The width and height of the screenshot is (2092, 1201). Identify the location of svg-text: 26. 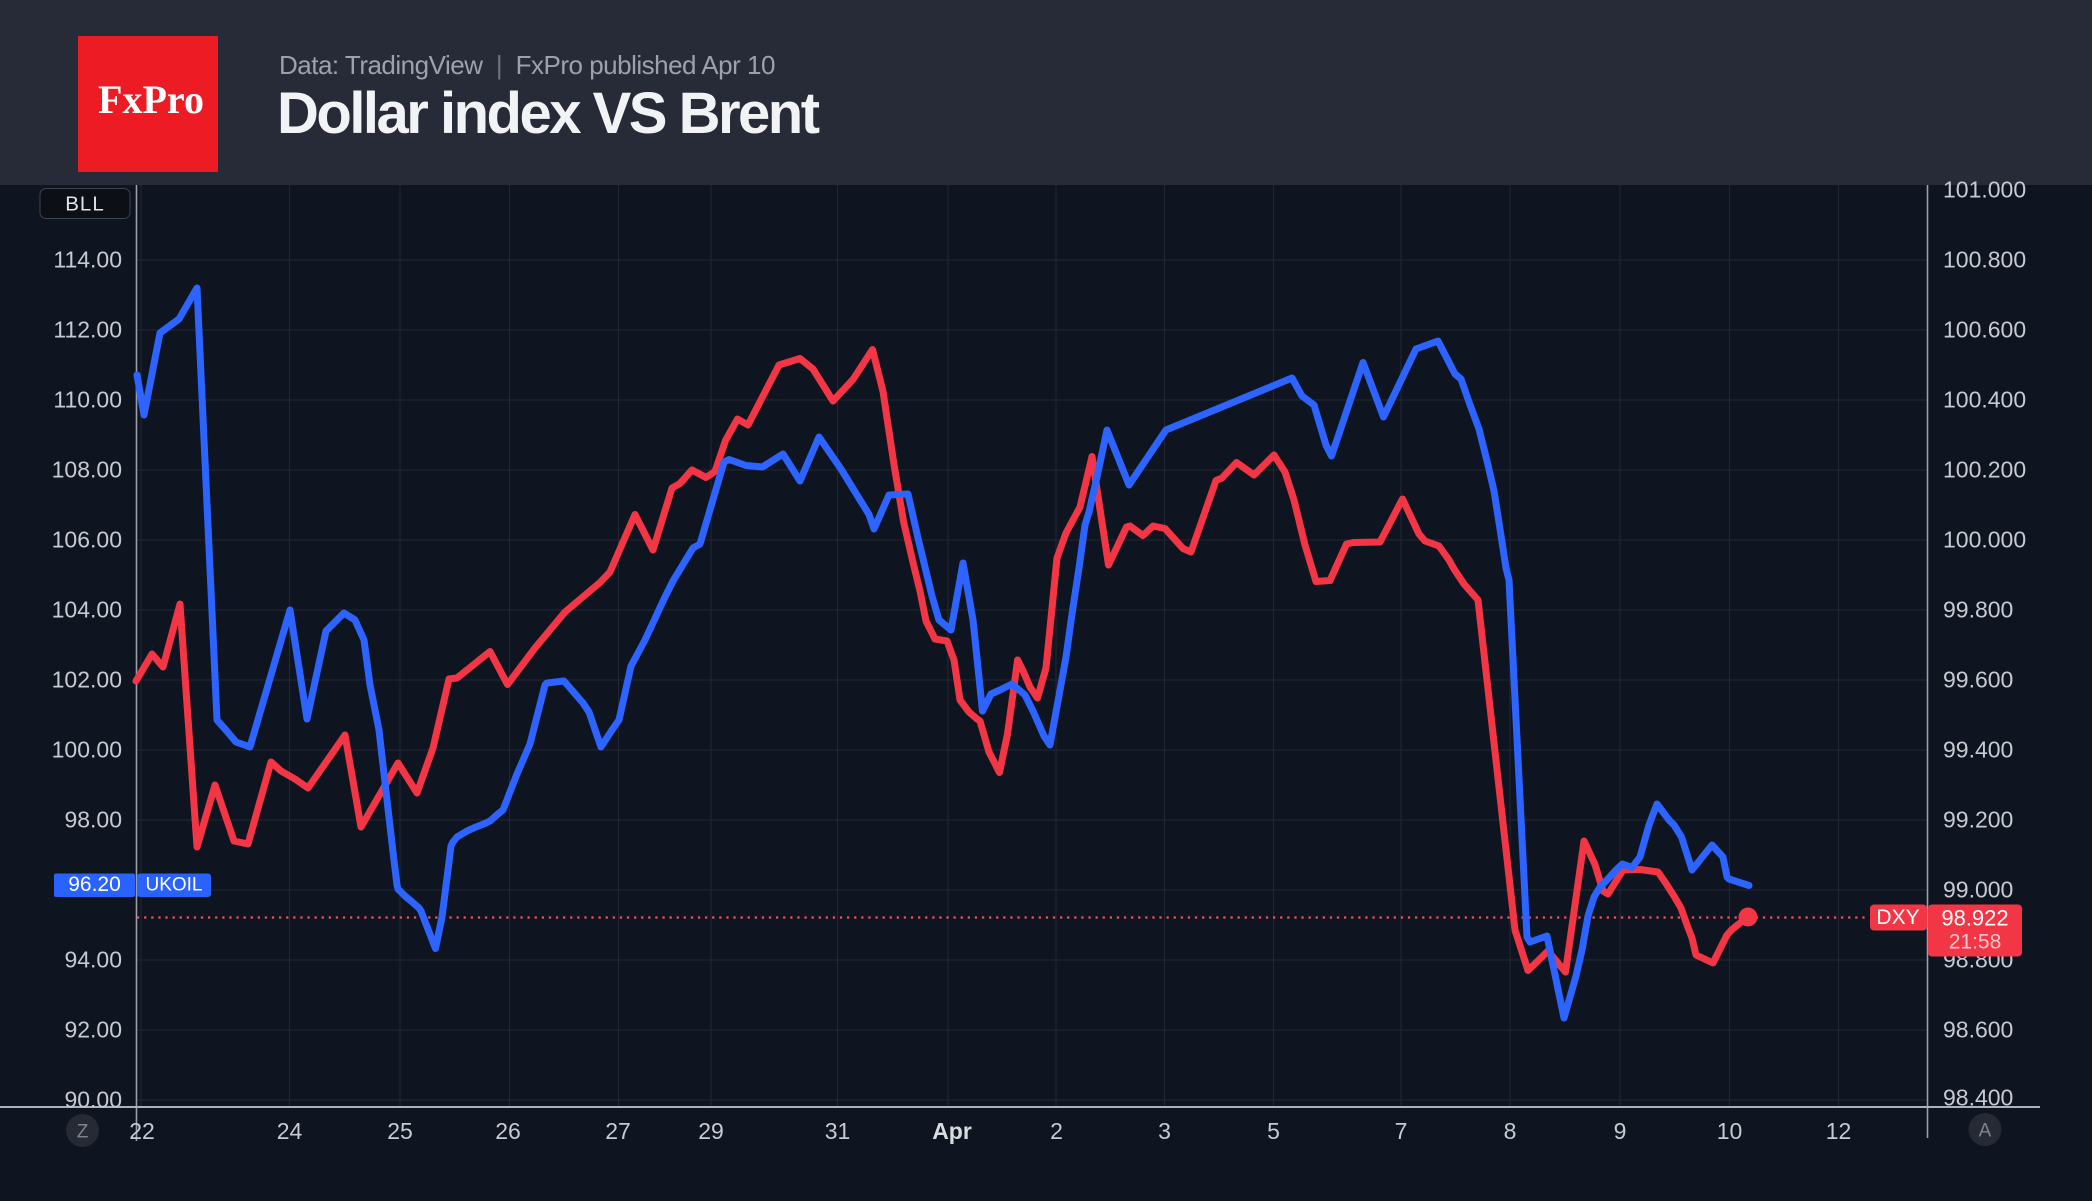
(508, 1131).